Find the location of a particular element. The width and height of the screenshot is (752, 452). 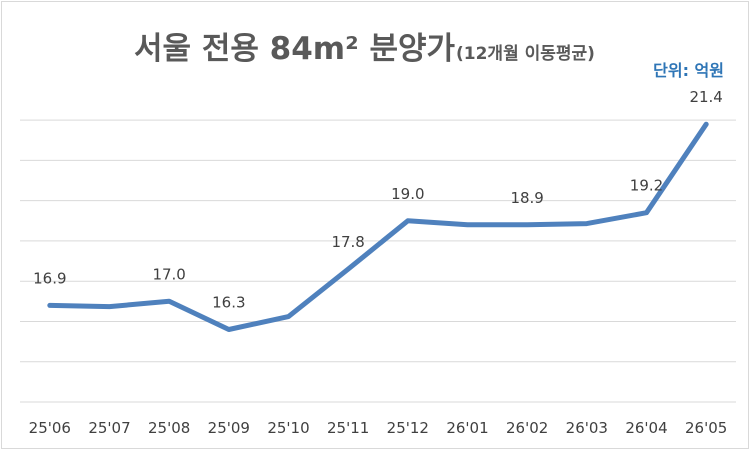

x-tick-label: 25'09 is located at coordinates (229, 428).